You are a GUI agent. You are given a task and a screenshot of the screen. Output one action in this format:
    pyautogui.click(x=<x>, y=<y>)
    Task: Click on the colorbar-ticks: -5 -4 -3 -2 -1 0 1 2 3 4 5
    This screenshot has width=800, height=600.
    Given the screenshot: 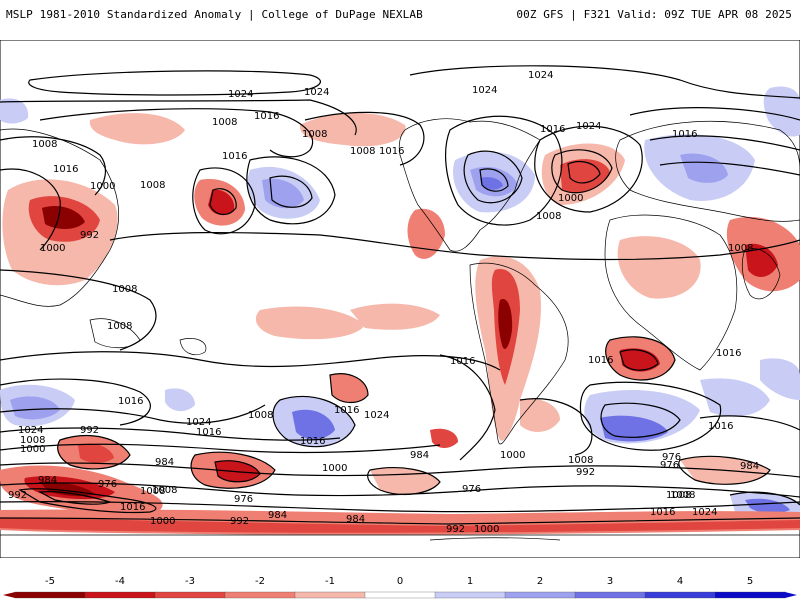 What is the action you would take?
    pyautogui.click(x=399, y=581)
    